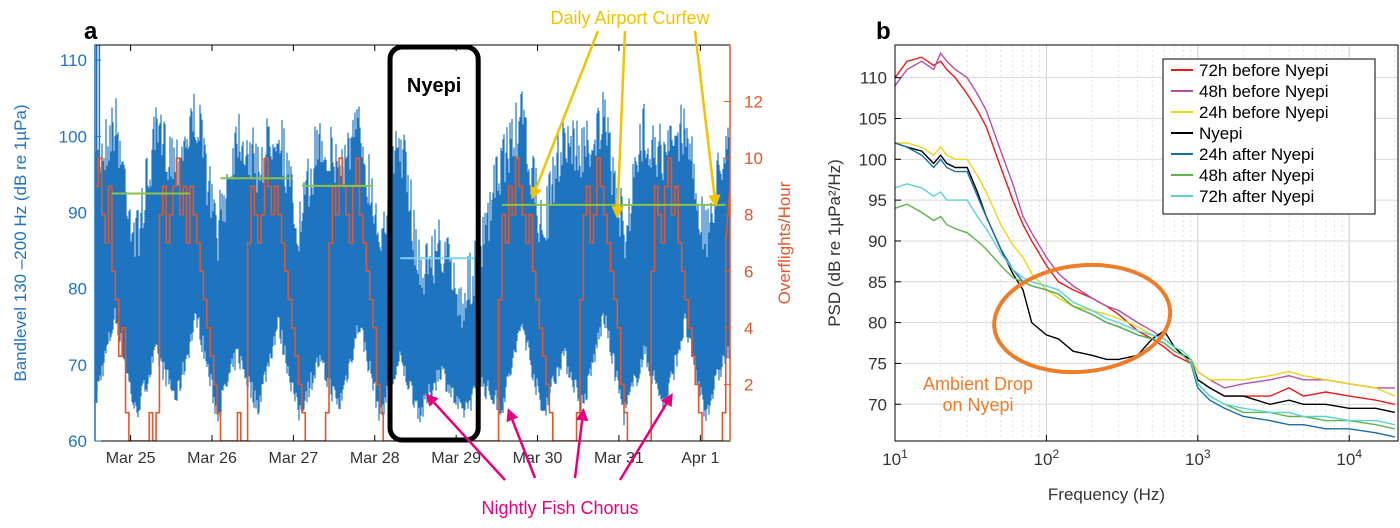  Describe the element at coordinates (1263, 112) in the screenshot. I see `legend-entry: 24h before Nyepi` at that location.